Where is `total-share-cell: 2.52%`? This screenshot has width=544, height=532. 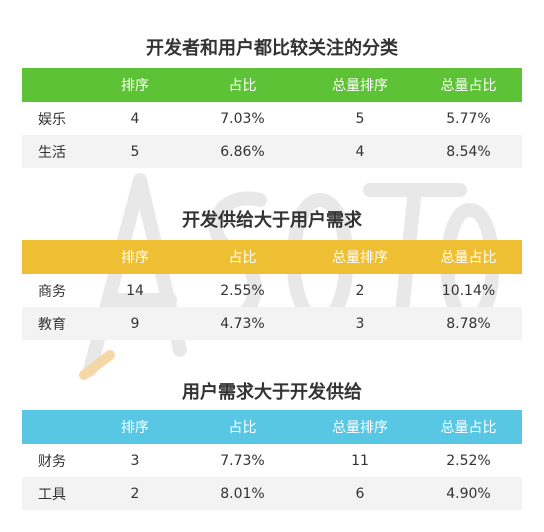 total-share-cell: 2.52% is located at coordinates (468, 460).